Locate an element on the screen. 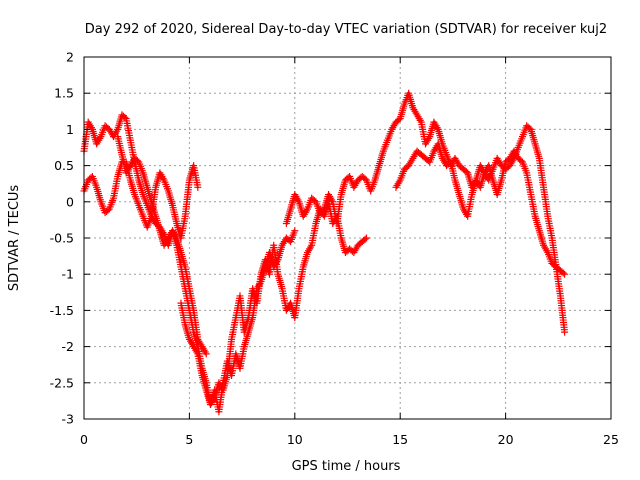 The width and height of the screenshot is (640, 480). y-tick-label: -0.5 is located at coordinates (62, 238).